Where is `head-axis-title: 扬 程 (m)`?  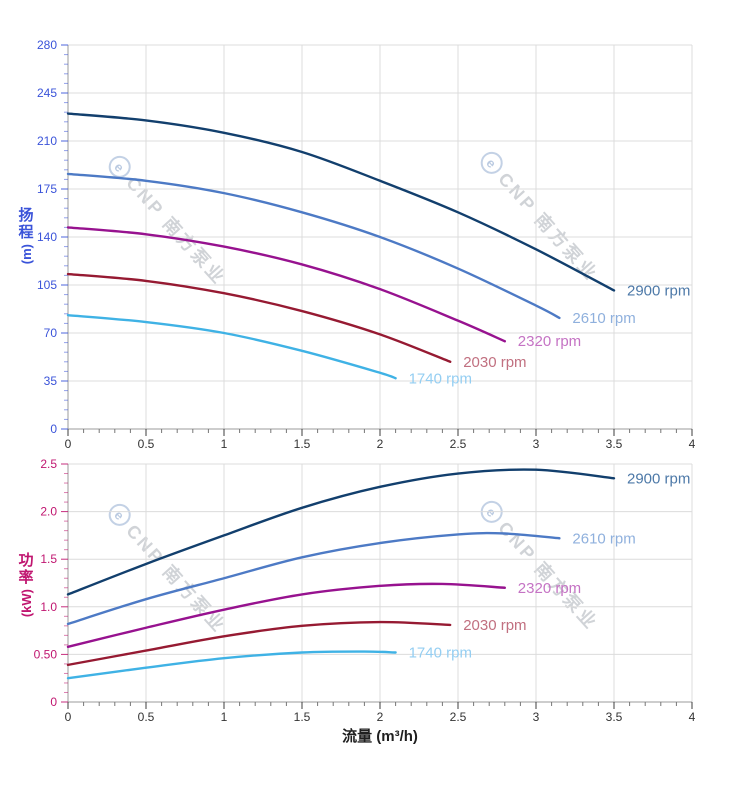 head-axis-title: 扬 程 (m) is located at coordinates (26, 235).